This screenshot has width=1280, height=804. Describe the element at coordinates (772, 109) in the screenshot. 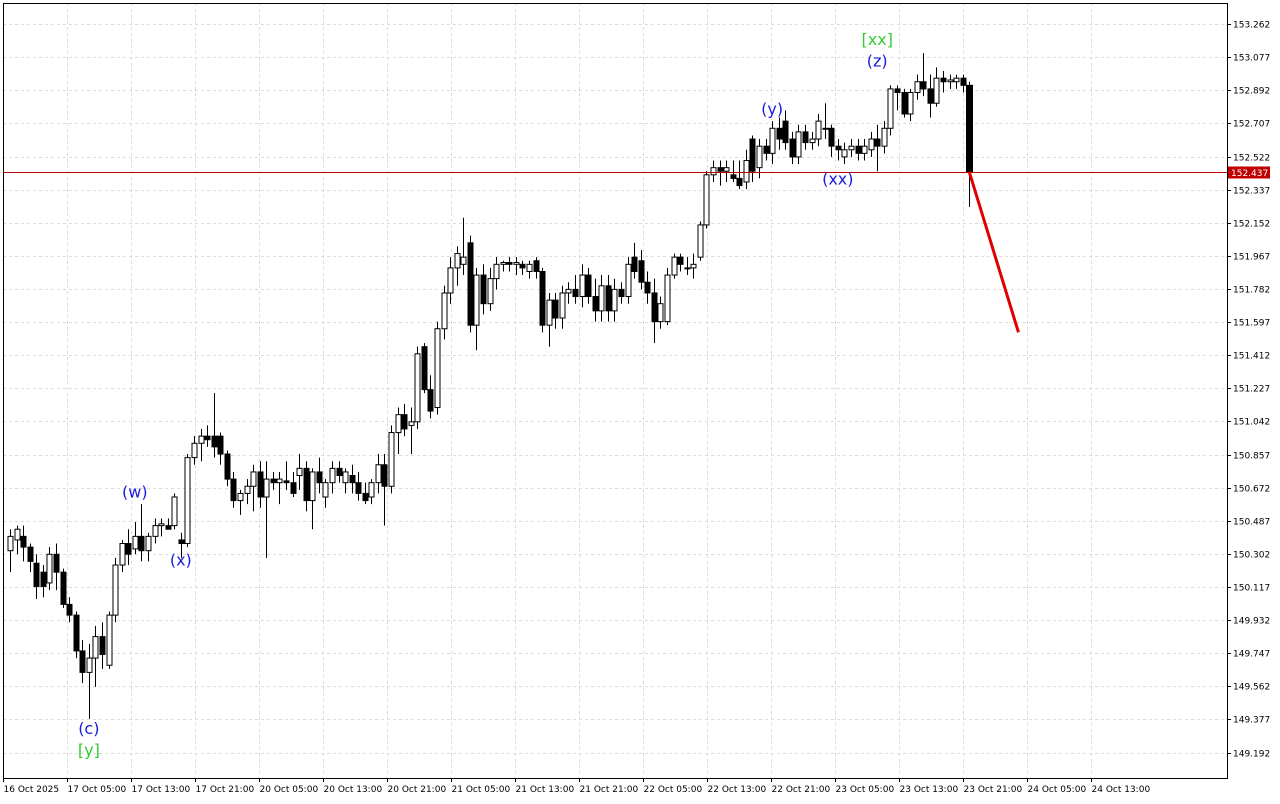

I see `wave-label: (y)` at that location.